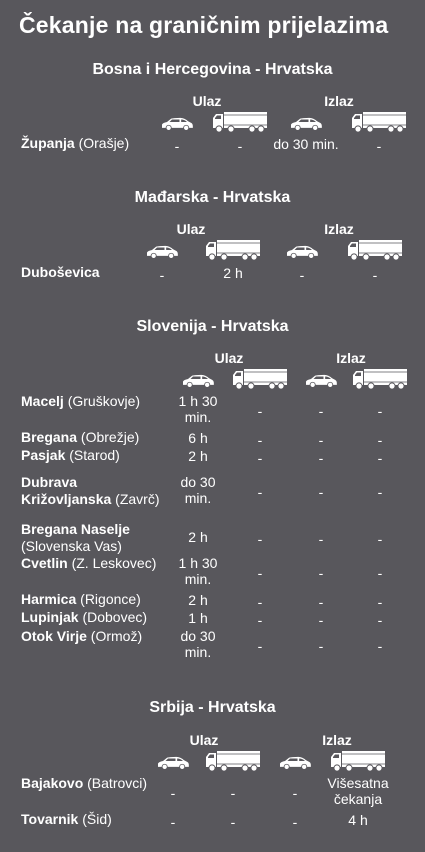 Image resolution: width=425 pixels, height=852 pixels. What do you see at coordinates (101, 272) in the screenshot?
I see `crossing-label: Duboševica` at bounding box center [101, 272].